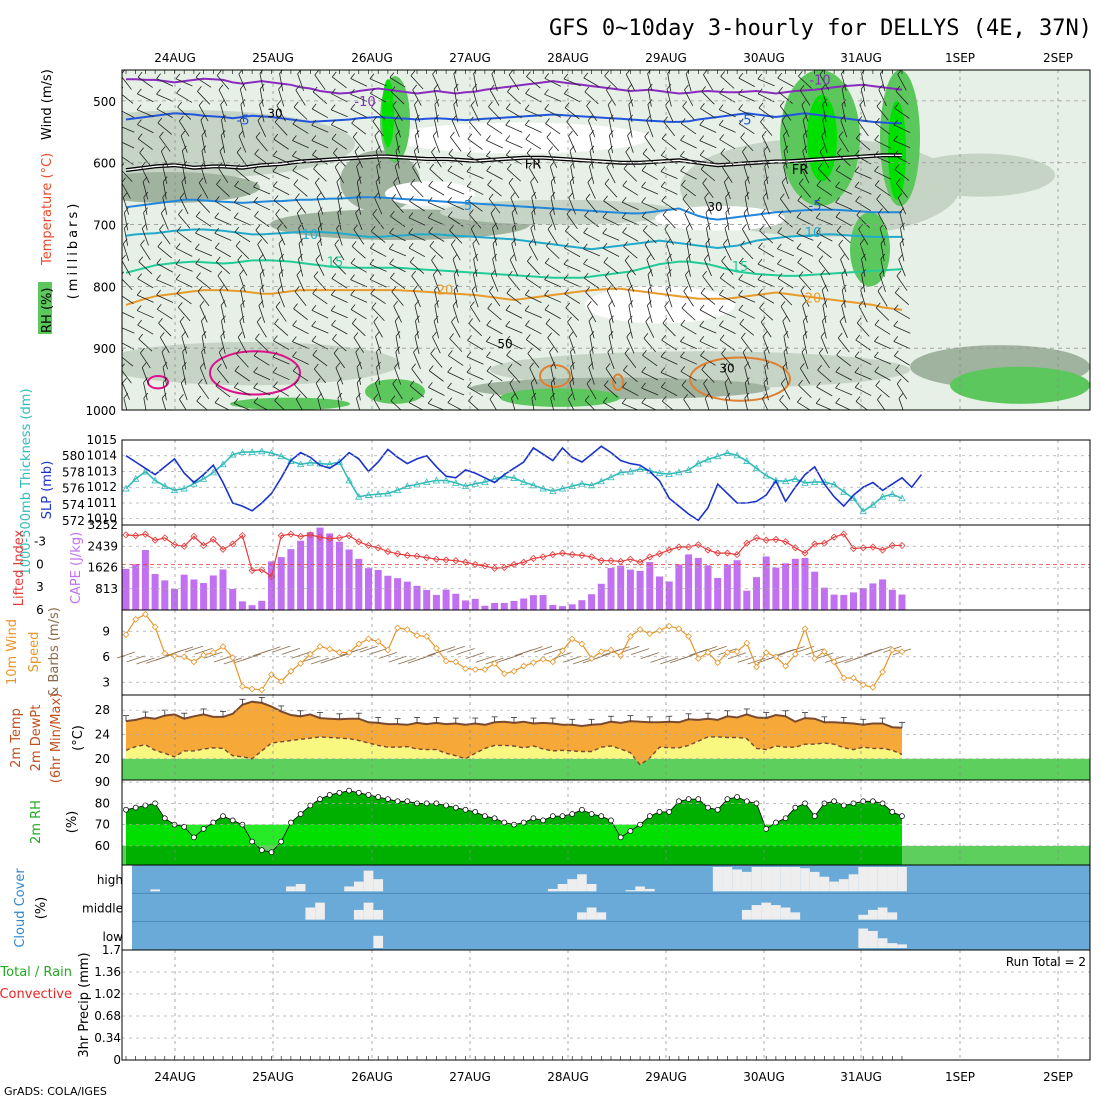  I want to click on rh2m-tick: 90, so click(102, 782).